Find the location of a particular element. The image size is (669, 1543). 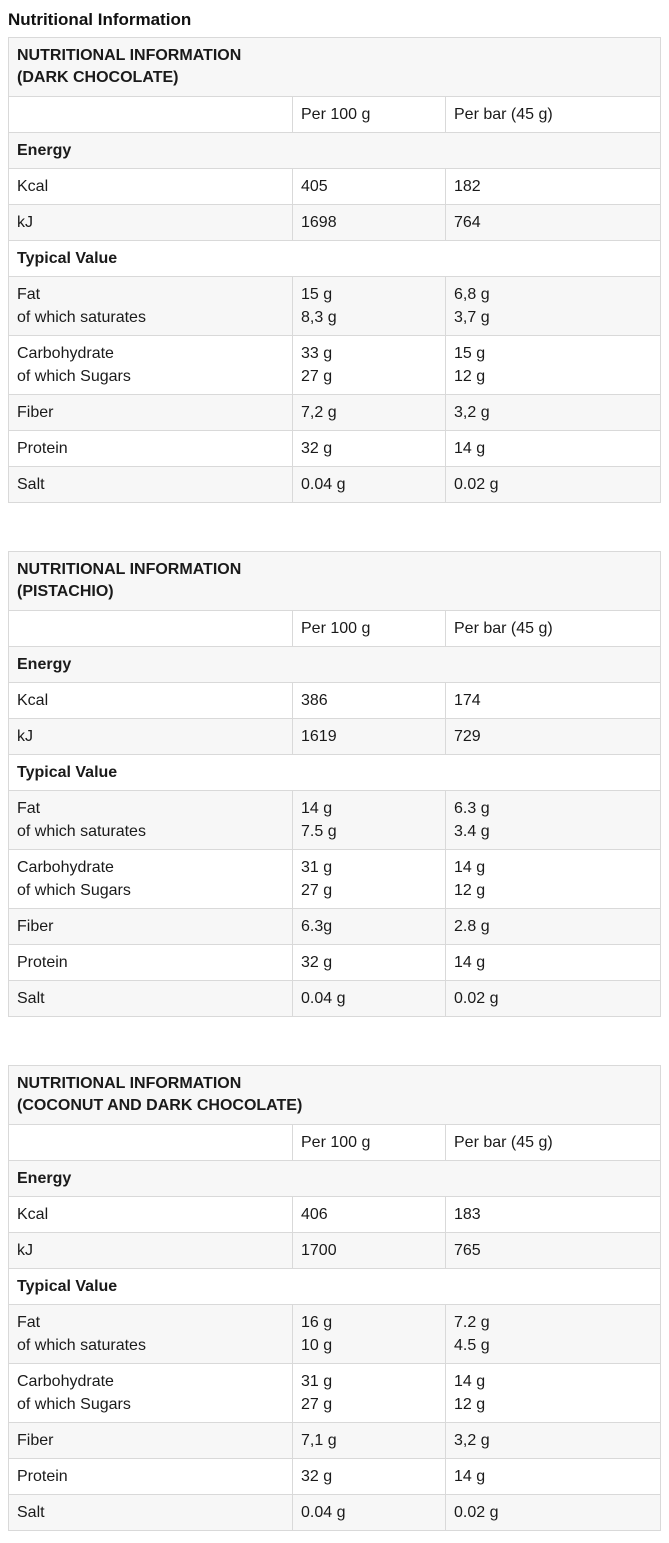

value-per-100g: 7,1 g is located at coordinates (369, 1440).